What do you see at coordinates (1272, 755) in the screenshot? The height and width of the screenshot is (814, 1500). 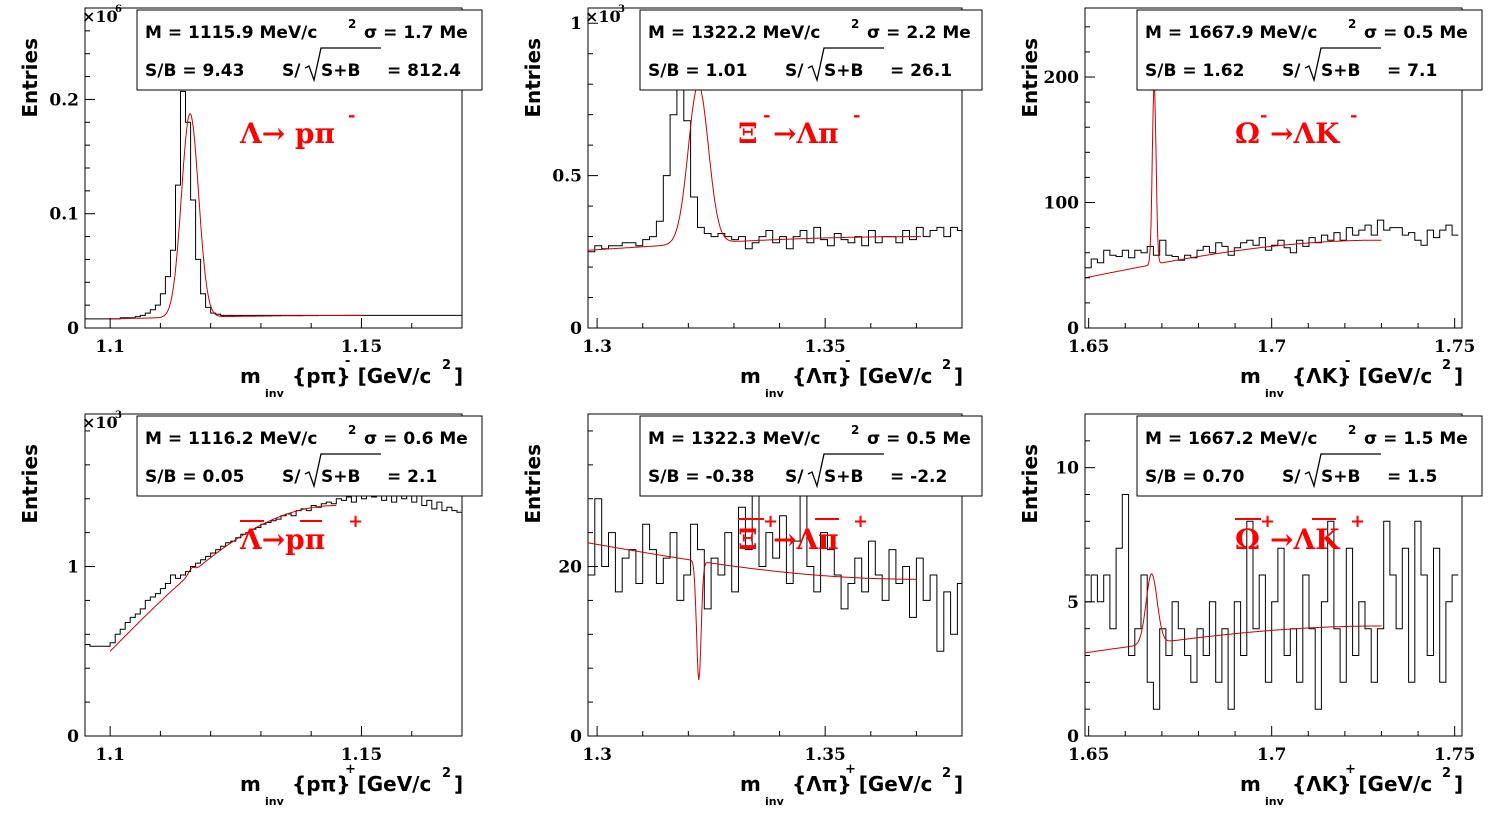 I see `x-tick-label: 1.7` at bounding box center [1272, 755].